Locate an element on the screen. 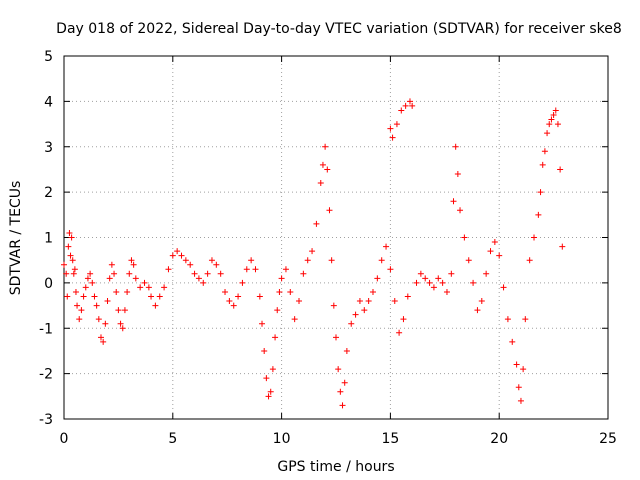 This screenshot has height=480, width=640. x-tick-label: 20 is located at coordinates (499, 439).